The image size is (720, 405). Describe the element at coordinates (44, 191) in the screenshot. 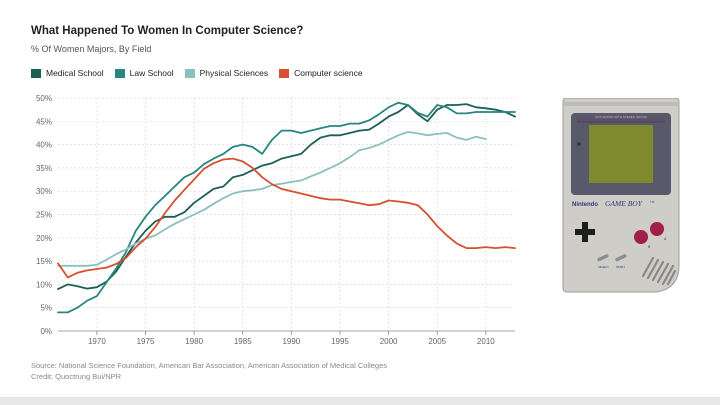

I see `y-tick-label: 30%` at that location.